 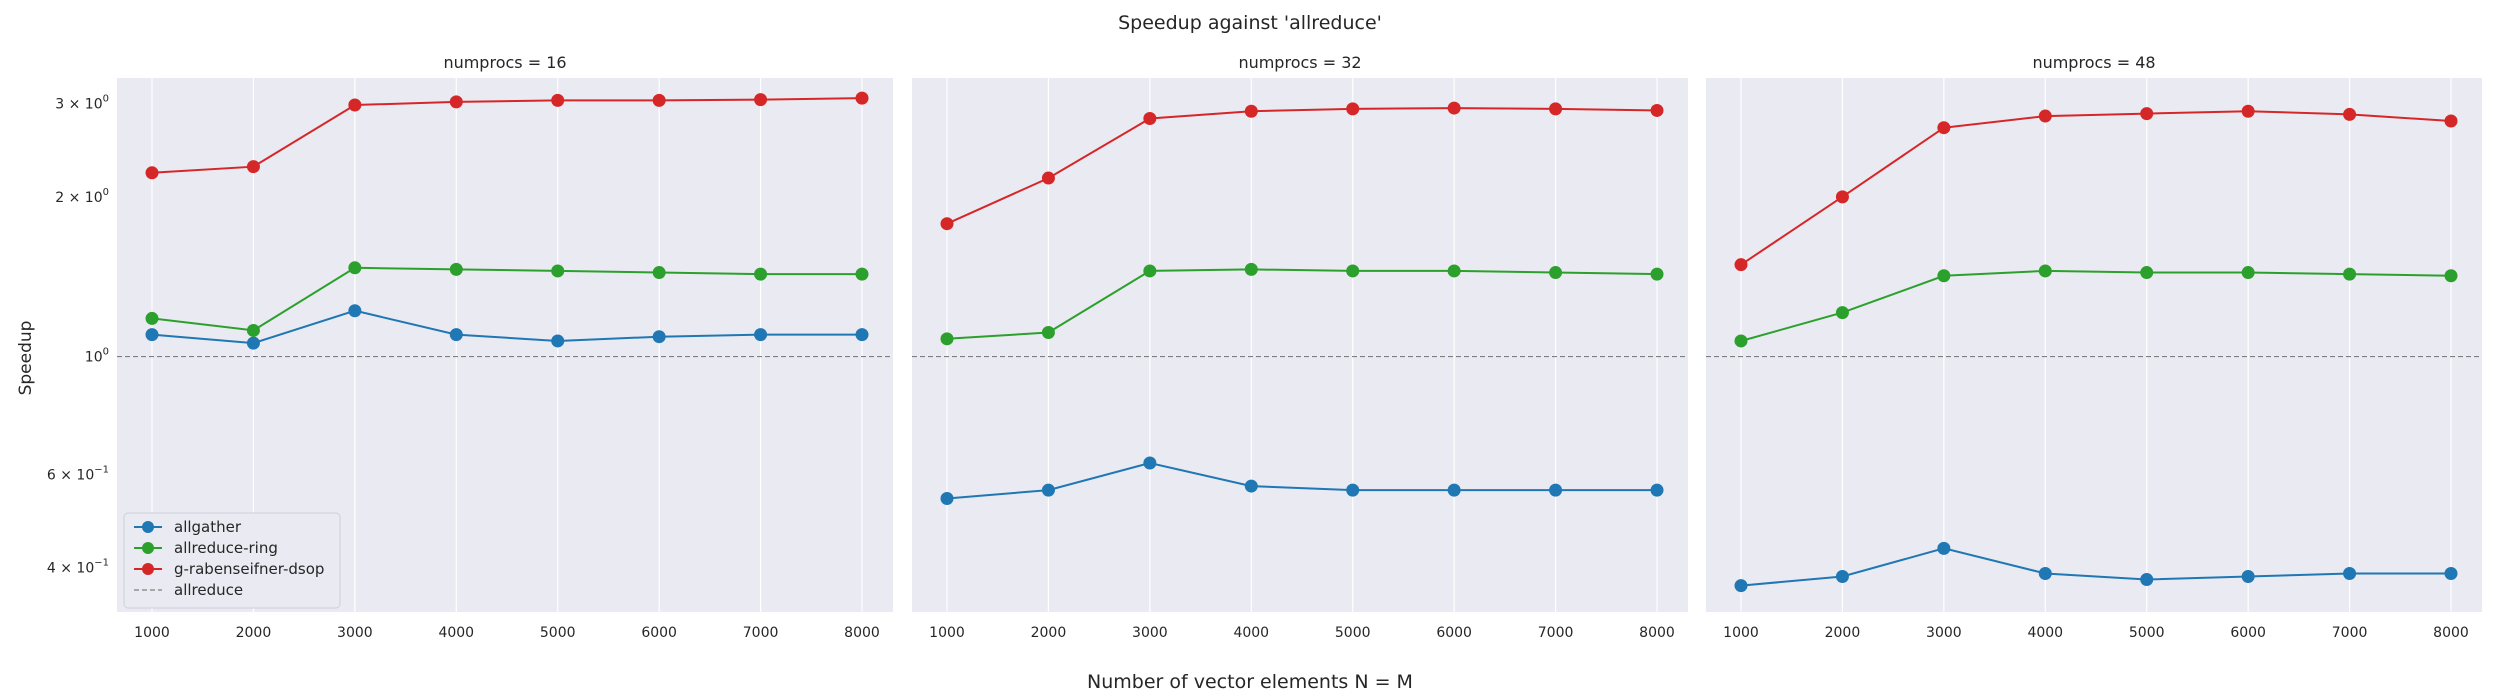 I want to click on legend-entry-label: g-rabenseifner-dsop, so click(x=249, y=569).